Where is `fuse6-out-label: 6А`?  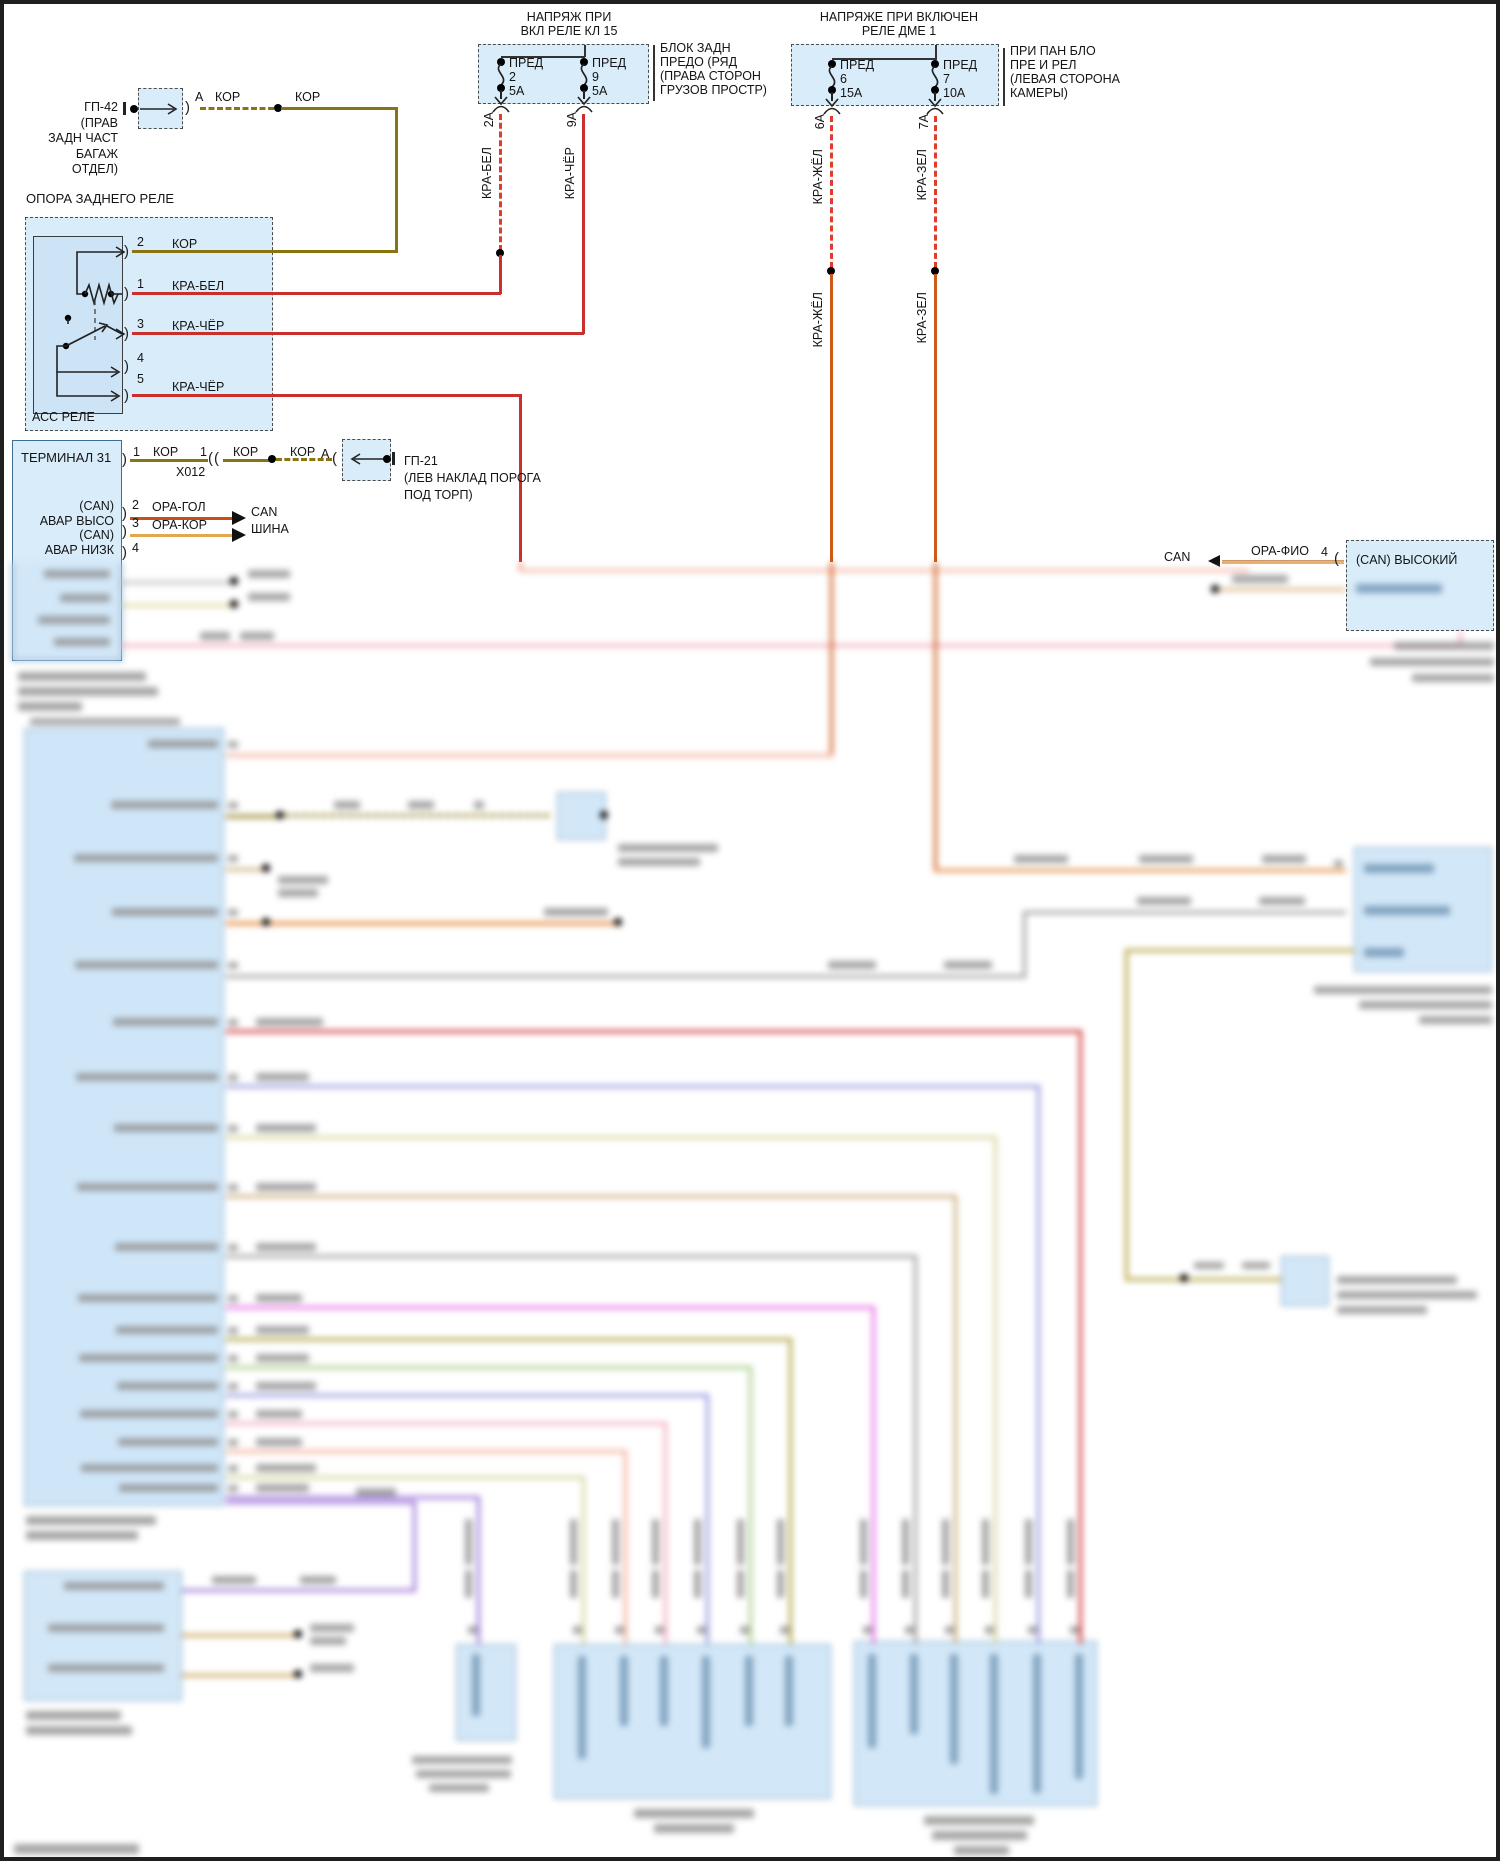
fuse6-out-label: 6А is located at coordinates (820, 122).